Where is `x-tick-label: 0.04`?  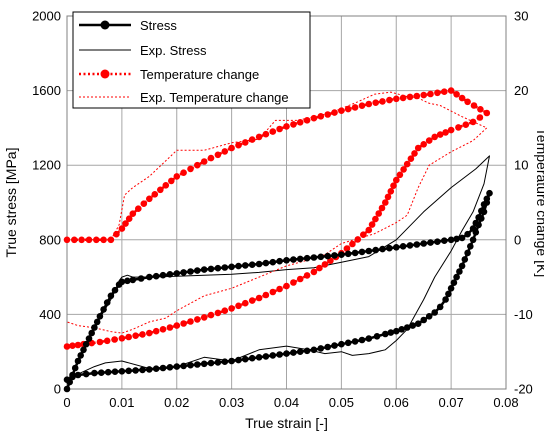 x-tick-label: 0.04 is located at coordinates (286, 402).